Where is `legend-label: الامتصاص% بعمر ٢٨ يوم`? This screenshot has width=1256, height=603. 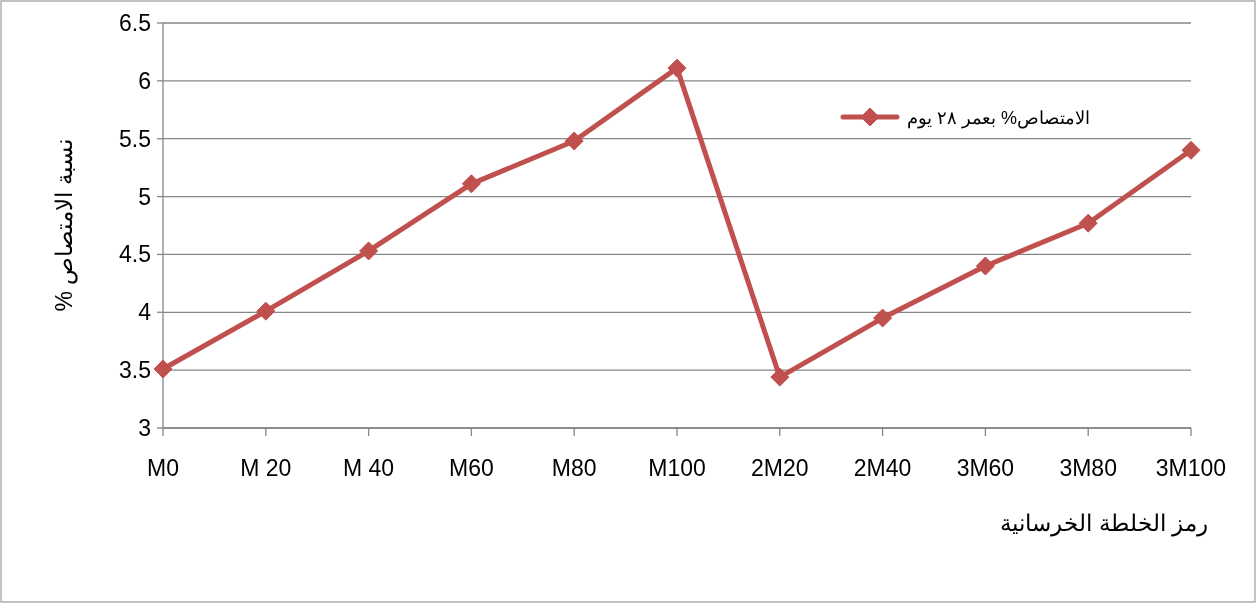 legend-label: الامتصاص% بعمر ٢٨ يوم is located at coordinates (998, 118).